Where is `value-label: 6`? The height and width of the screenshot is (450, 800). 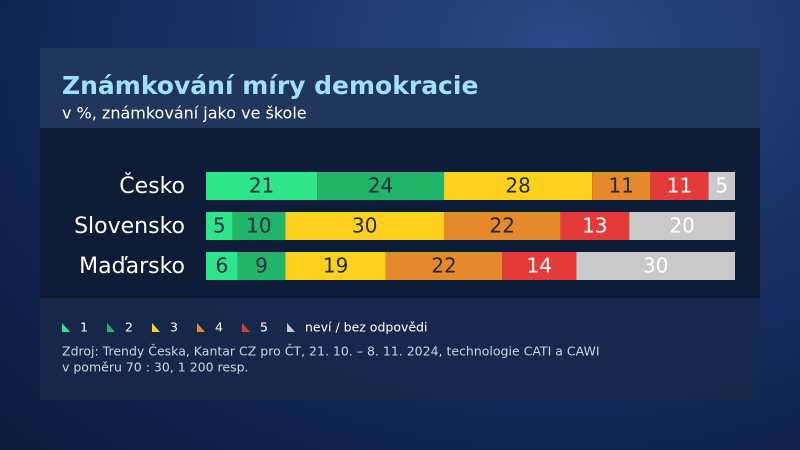
value-label: 6 is located at coordinates (222, 266).